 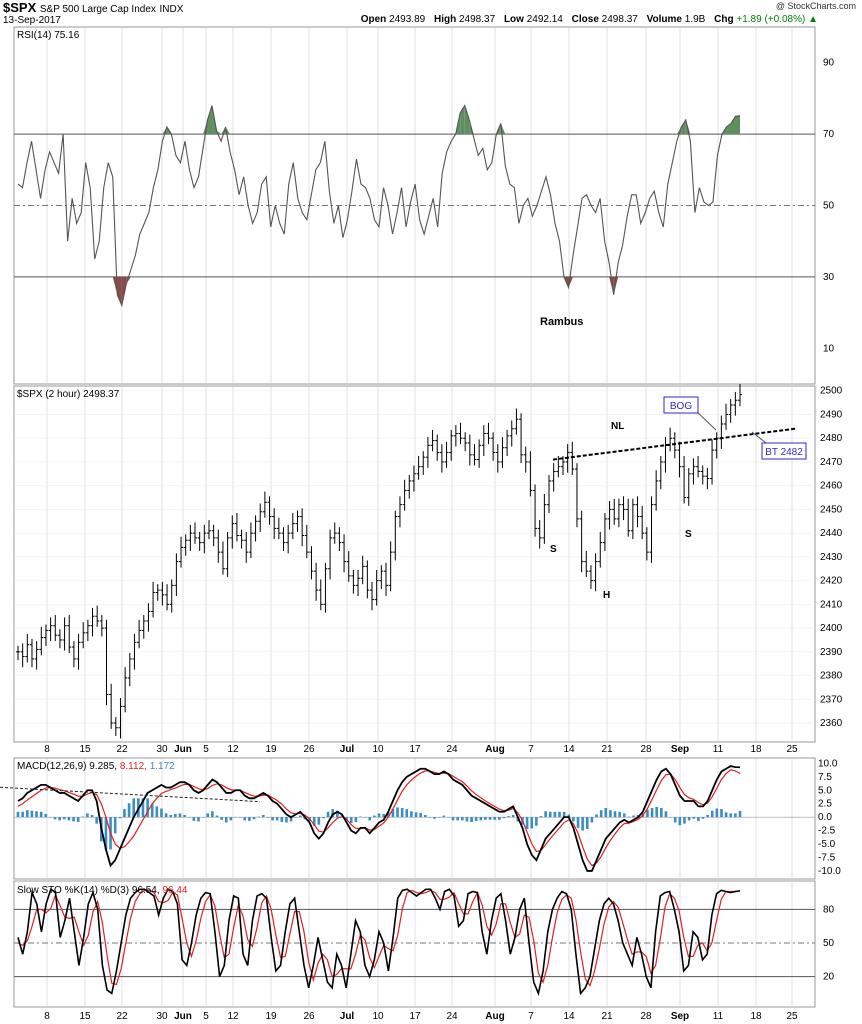 What do you see at coordinates (831, 533) in the screenshot?
I see `price-y-tick: 2440` at bounding box center [831, 533].